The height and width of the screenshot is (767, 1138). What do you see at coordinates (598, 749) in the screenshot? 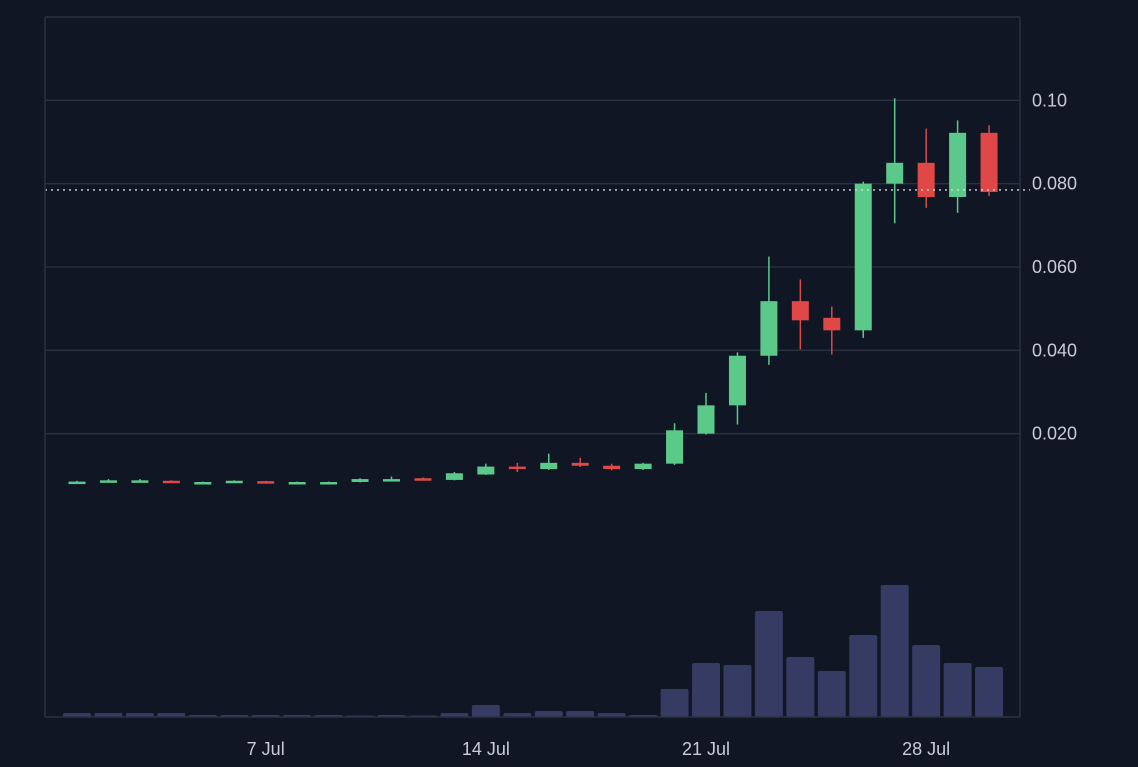
I see `x-axis: 7 Jul 14 Jul 21 Jul 28 Jul` at bounding box center [598, 749].